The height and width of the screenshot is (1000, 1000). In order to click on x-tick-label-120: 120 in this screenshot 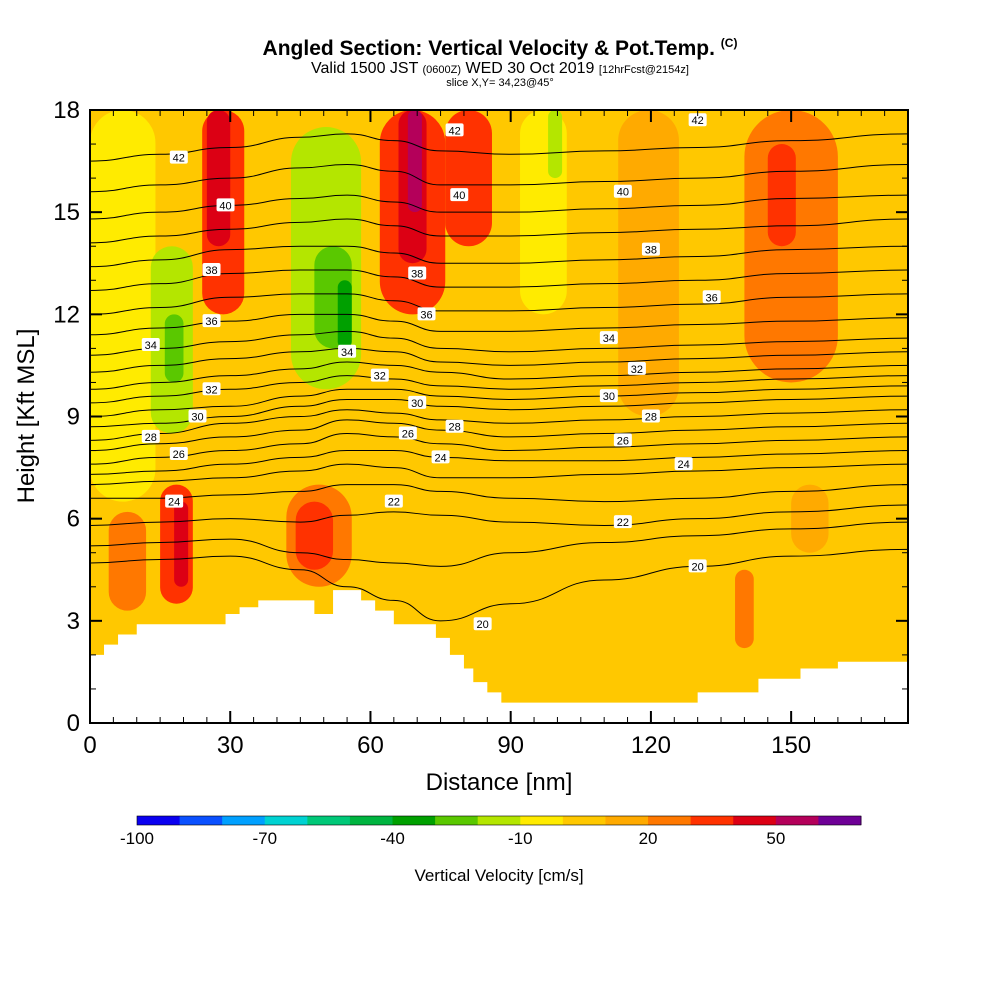, I will do `click(651, 745)`.